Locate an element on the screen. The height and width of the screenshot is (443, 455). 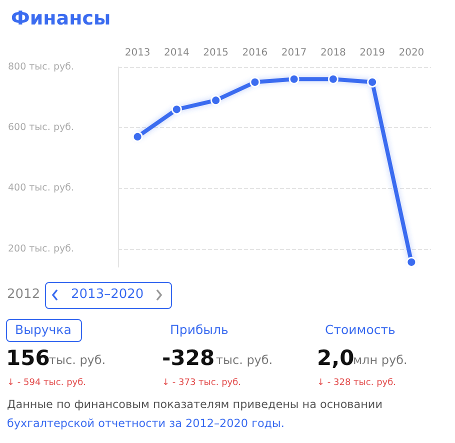
x-tick-label: 2015 is located at coordinates (216, 53).